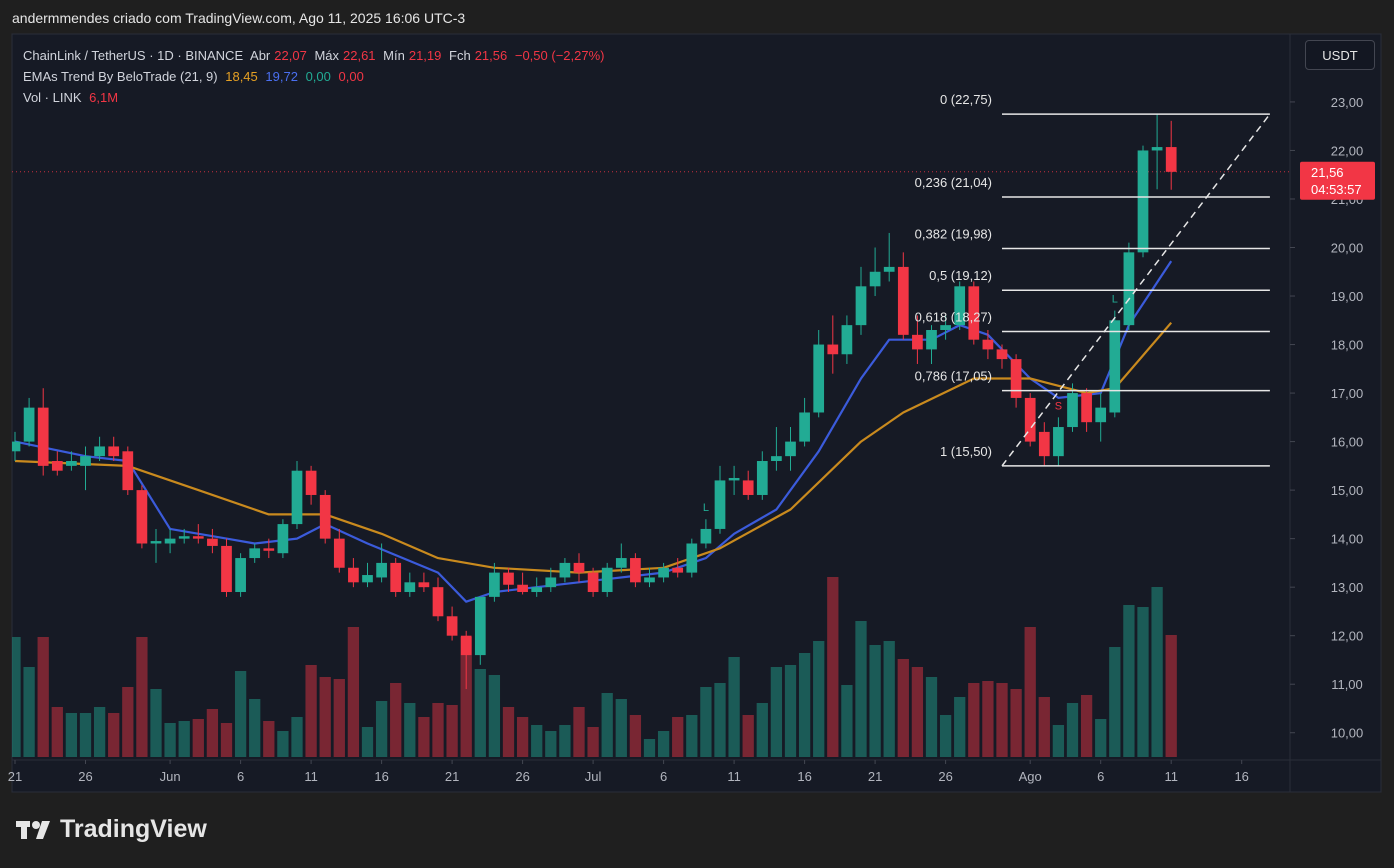 The width and height of the screenshot is (1394, 868). Describe the element at coordinates (52, 97) in the screenshot. I see `volume-name: Vol · LINK` at that location.